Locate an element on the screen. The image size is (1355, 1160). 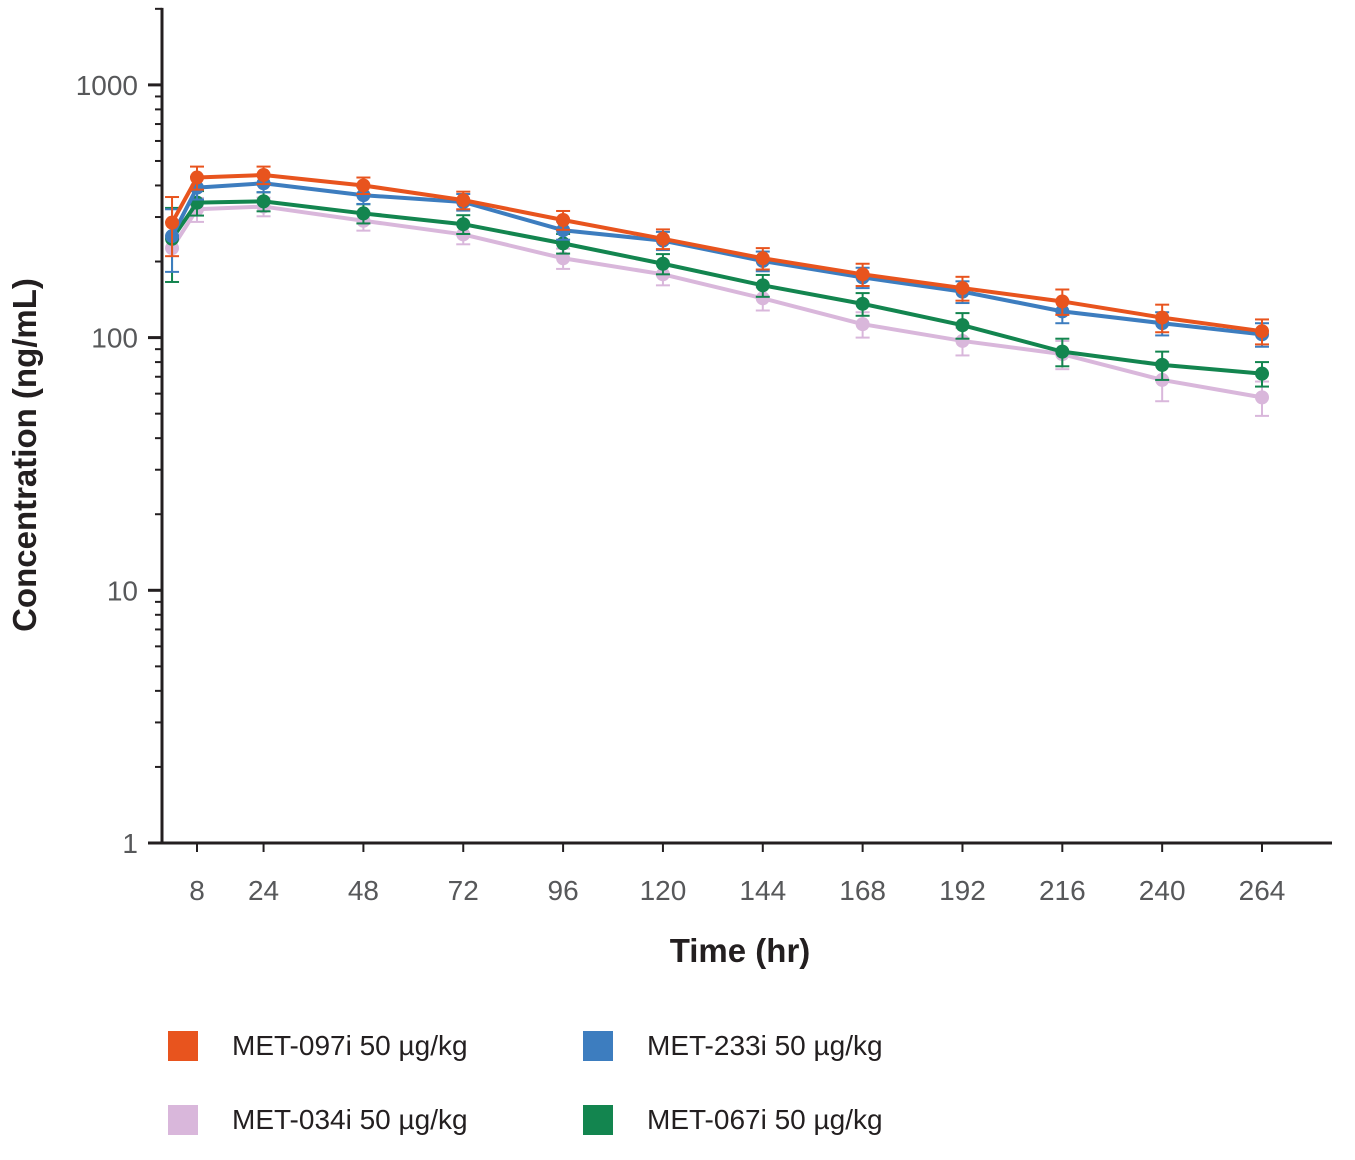
x-tick-label: 216 is located at coordinates (1062, 890).